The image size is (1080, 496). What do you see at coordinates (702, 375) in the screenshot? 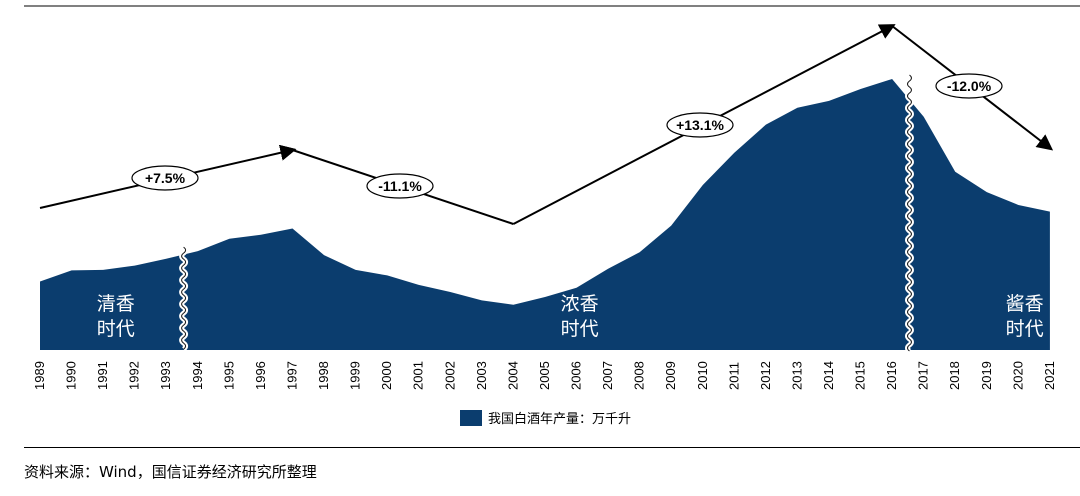
I see `x-tick-2010: 2010` at bounding box center [702, 375].